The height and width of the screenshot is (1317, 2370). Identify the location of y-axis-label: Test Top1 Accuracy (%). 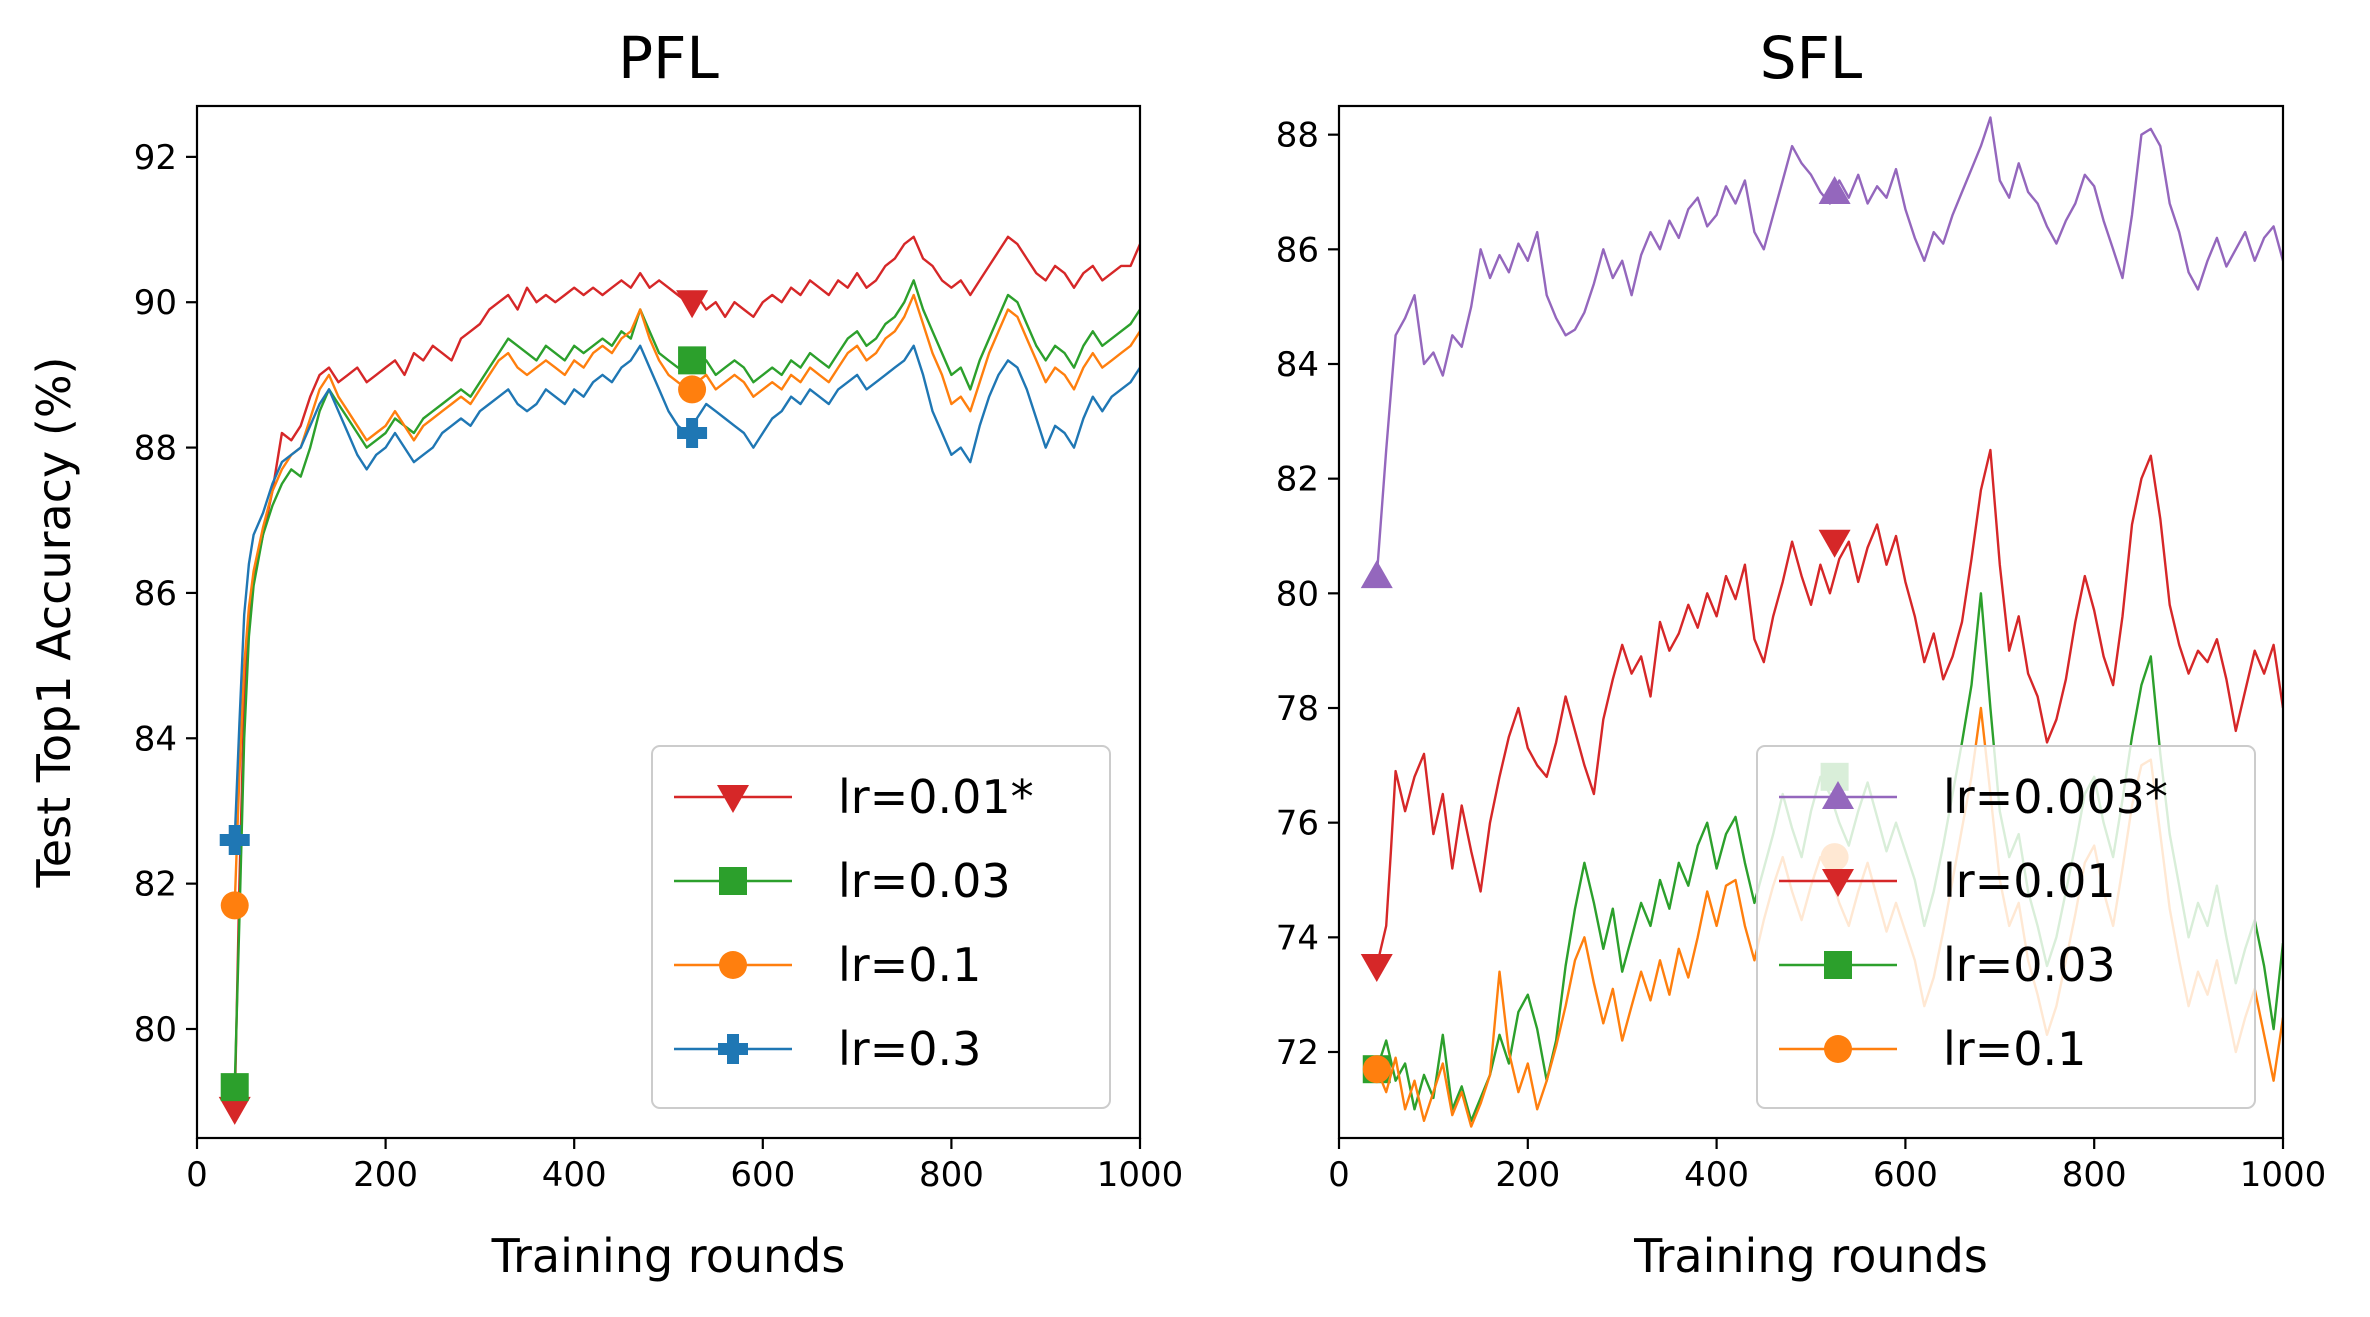
(54, 623).